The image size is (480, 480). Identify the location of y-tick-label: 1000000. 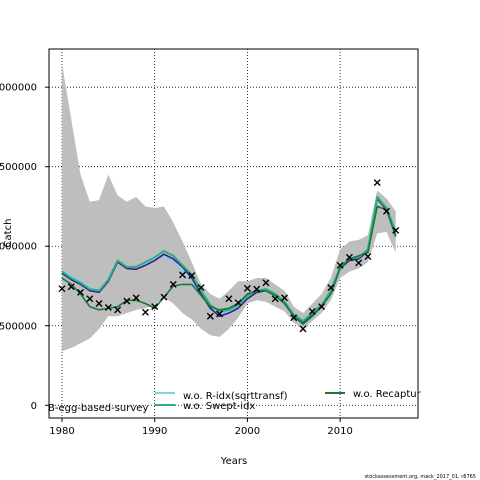
(18, 247).